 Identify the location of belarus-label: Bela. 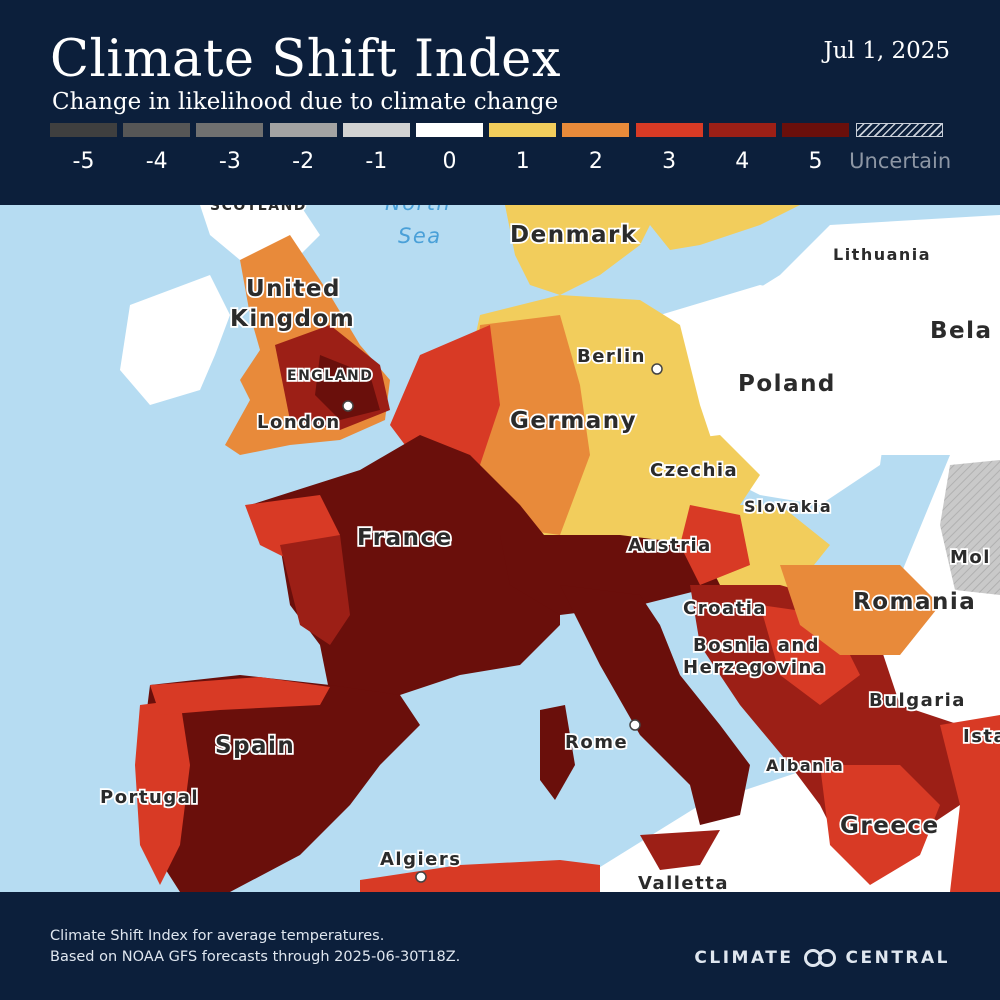
(961, 331).